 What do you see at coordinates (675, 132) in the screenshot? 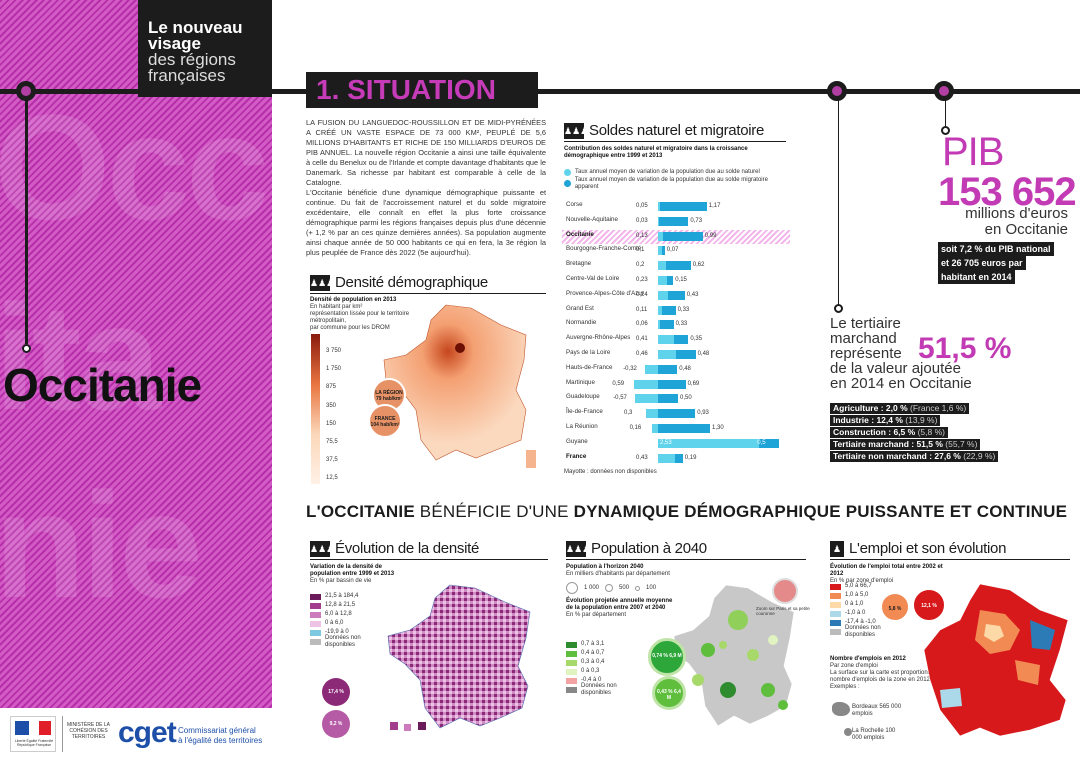
I see `soldes-header: ♟♟♟ Soldes naturel et migratoire` at bounding box center [675, 132].